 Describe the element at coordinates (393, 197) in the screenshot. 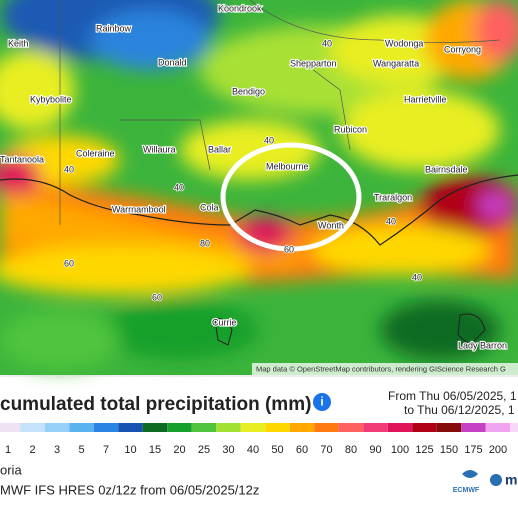

I see `place-label: Traralgon` at that location.